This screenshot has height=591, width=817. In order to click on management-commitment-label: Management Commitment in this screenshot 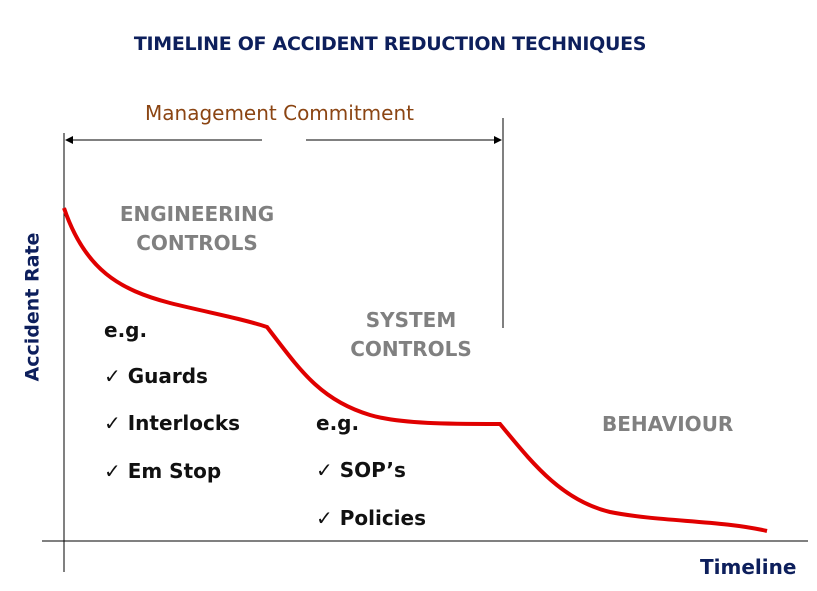, I will do `click(279, 113)`.